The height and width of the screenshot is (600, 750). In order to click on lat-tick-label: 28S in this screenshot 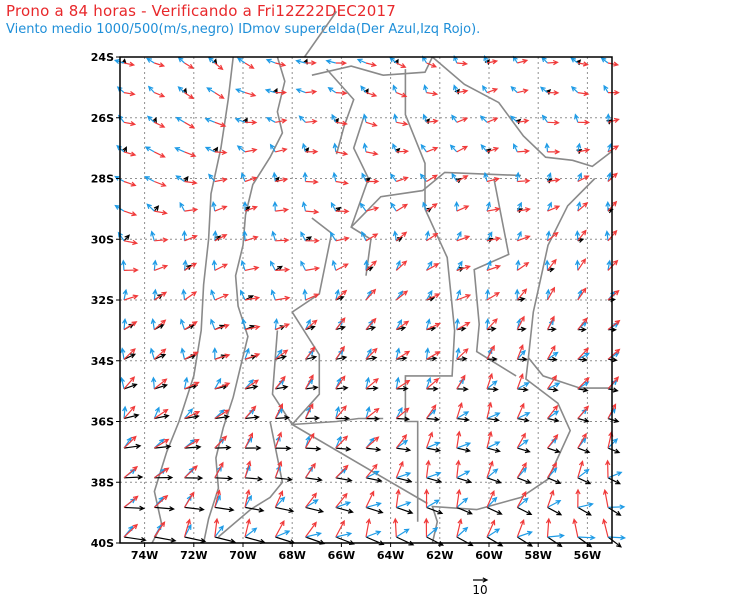, I will do `click(102, 179)`.